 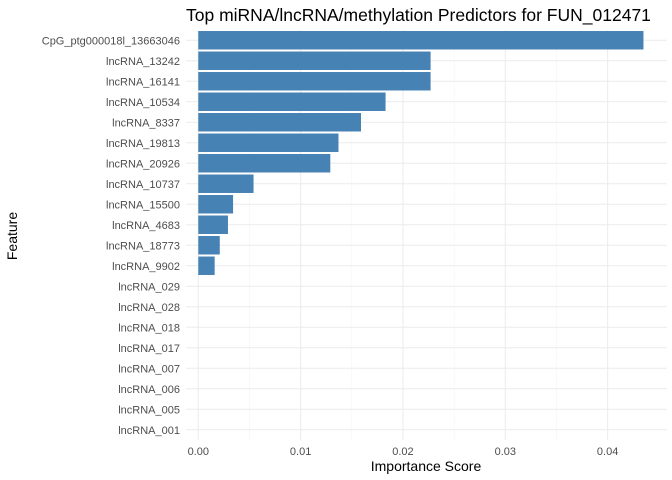 I want to click on y-tick-label: lncRNA_19813, so click(x=143, y=144).